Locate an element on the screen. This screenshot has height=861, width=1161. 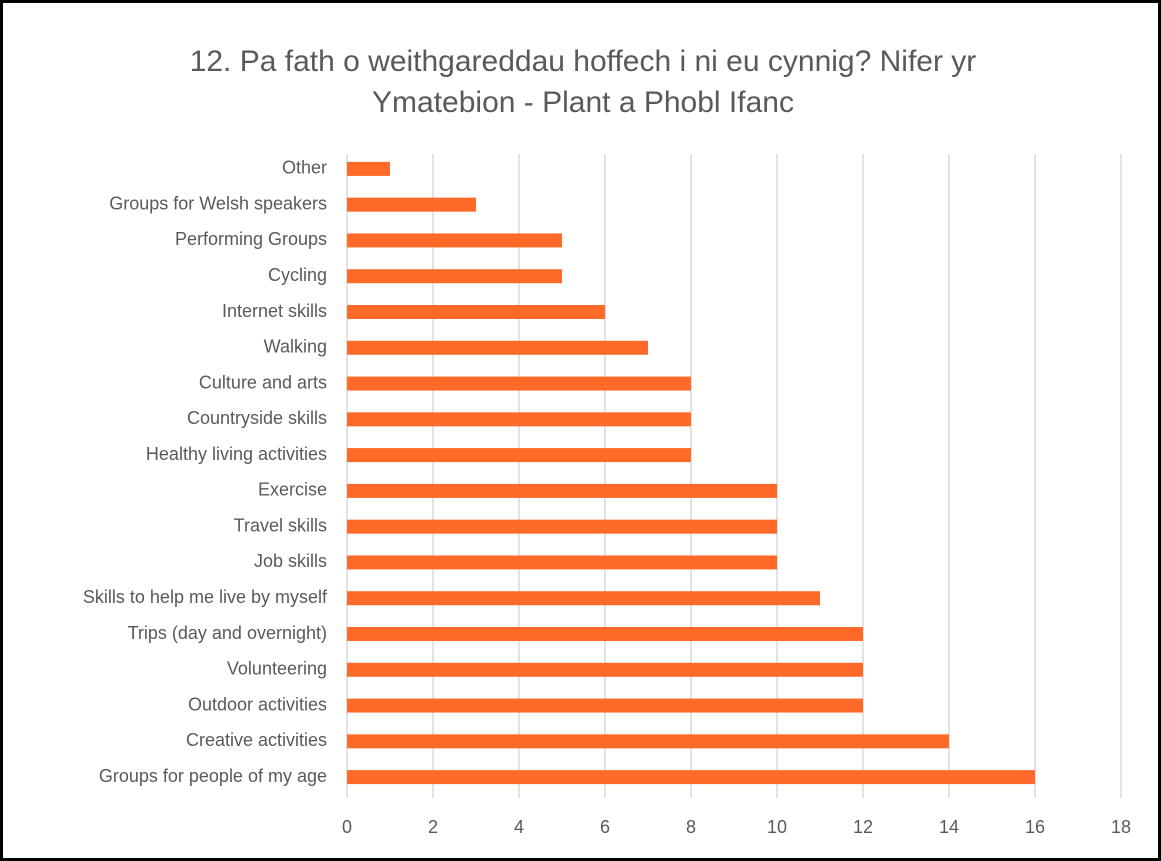
x-tick-label: 4 is located at coordinates (519, 827).